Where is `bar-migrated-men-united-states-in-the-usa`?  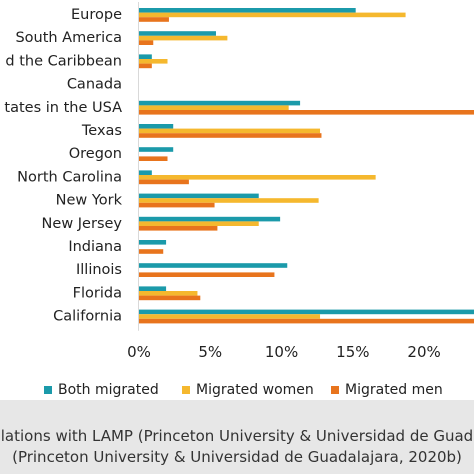 bar-migrated-men-united-states-in-the-usa is located at coordinates (306, 112).